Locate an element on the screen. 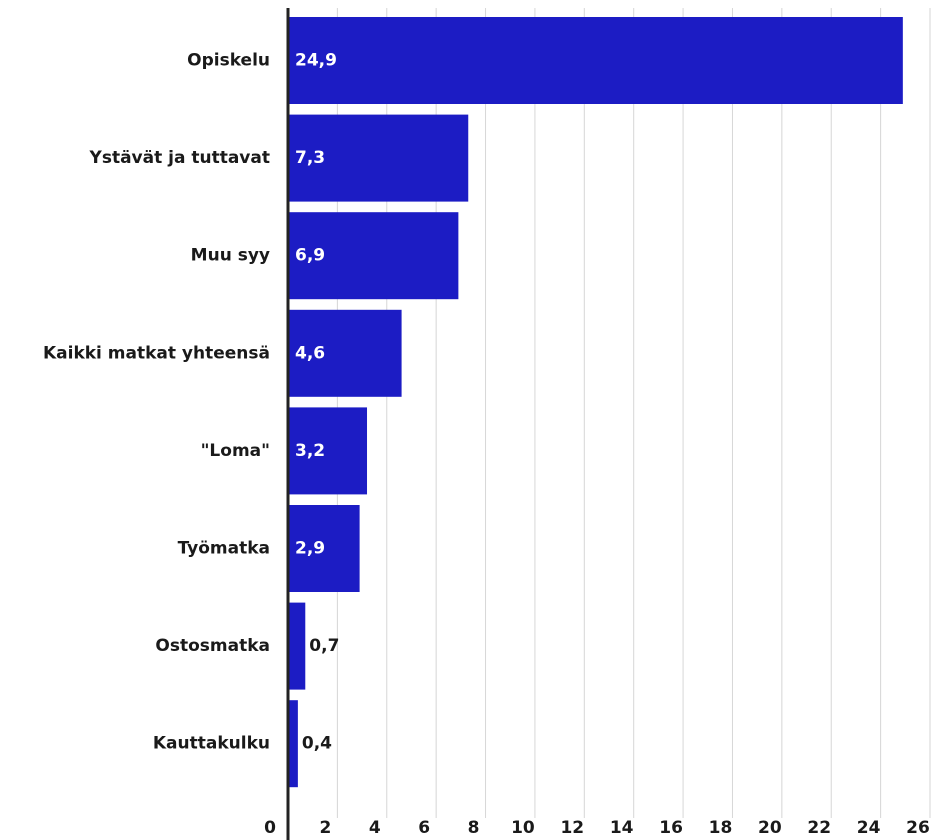 This screenshot has height=840, width=935. x-tick-label: 0 is located at coordinates (270, 828).